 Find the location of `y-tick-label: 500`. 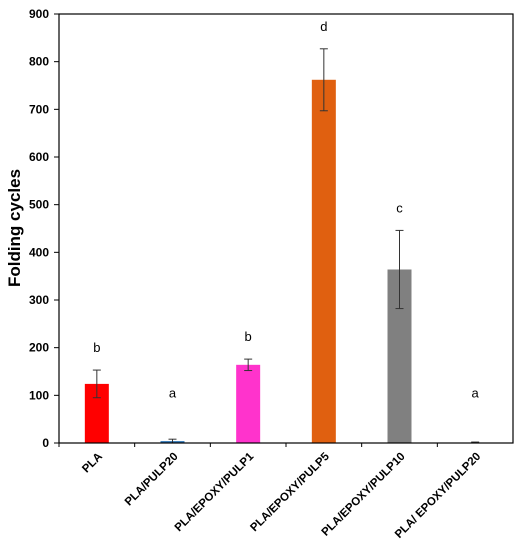

y-tick-label: 500 is located at coordinates (39, 205).